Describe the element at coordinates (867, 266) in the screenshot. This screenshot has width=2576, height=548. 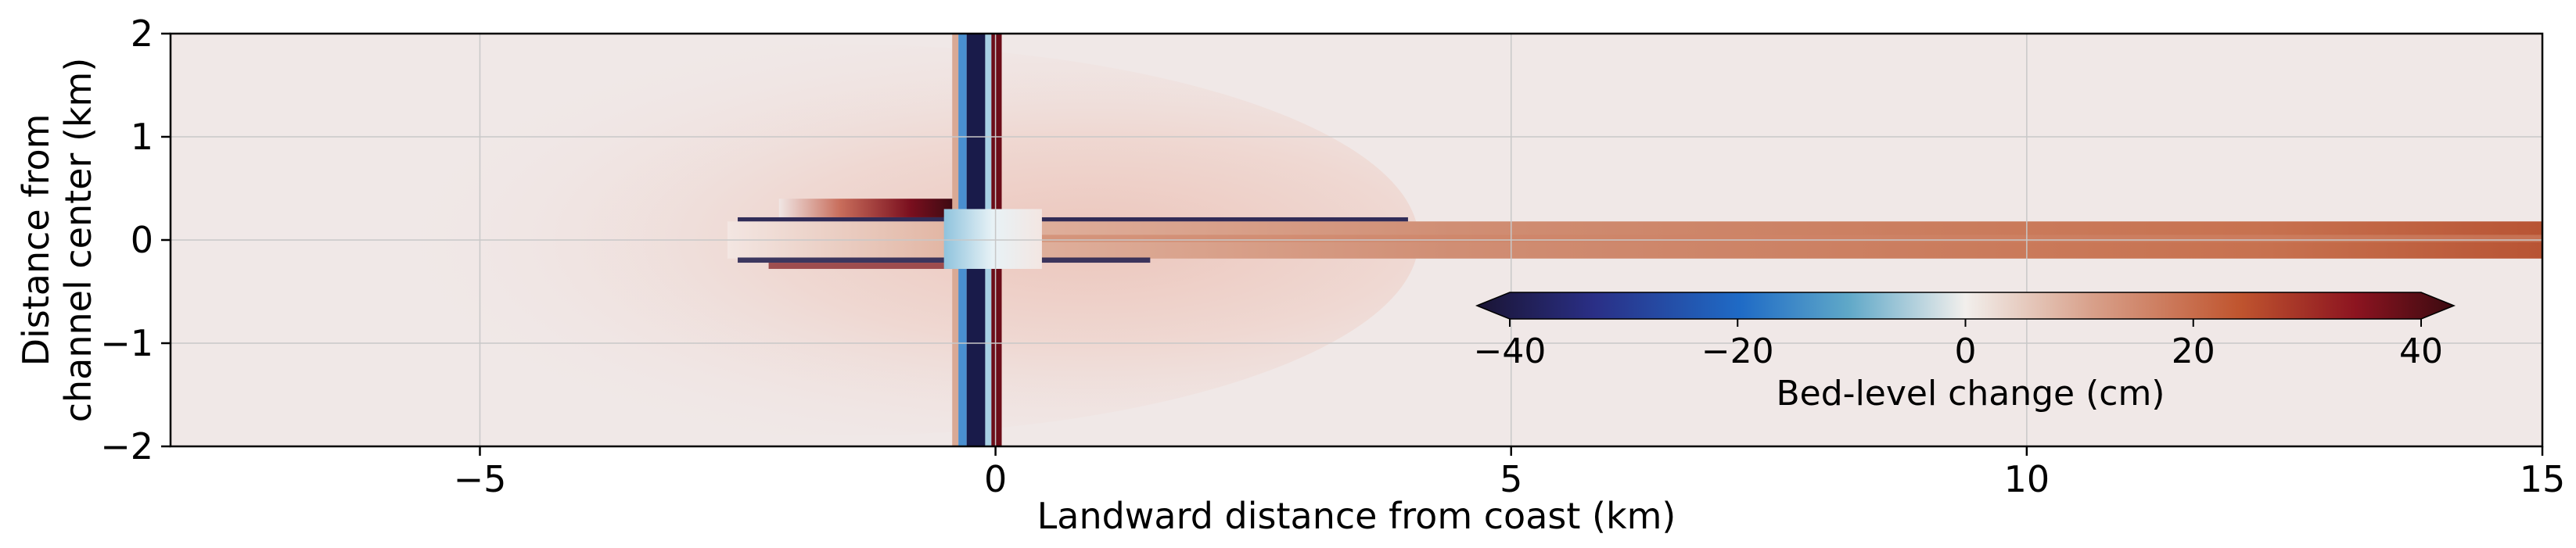
I see `deposition-band-south` at that location.